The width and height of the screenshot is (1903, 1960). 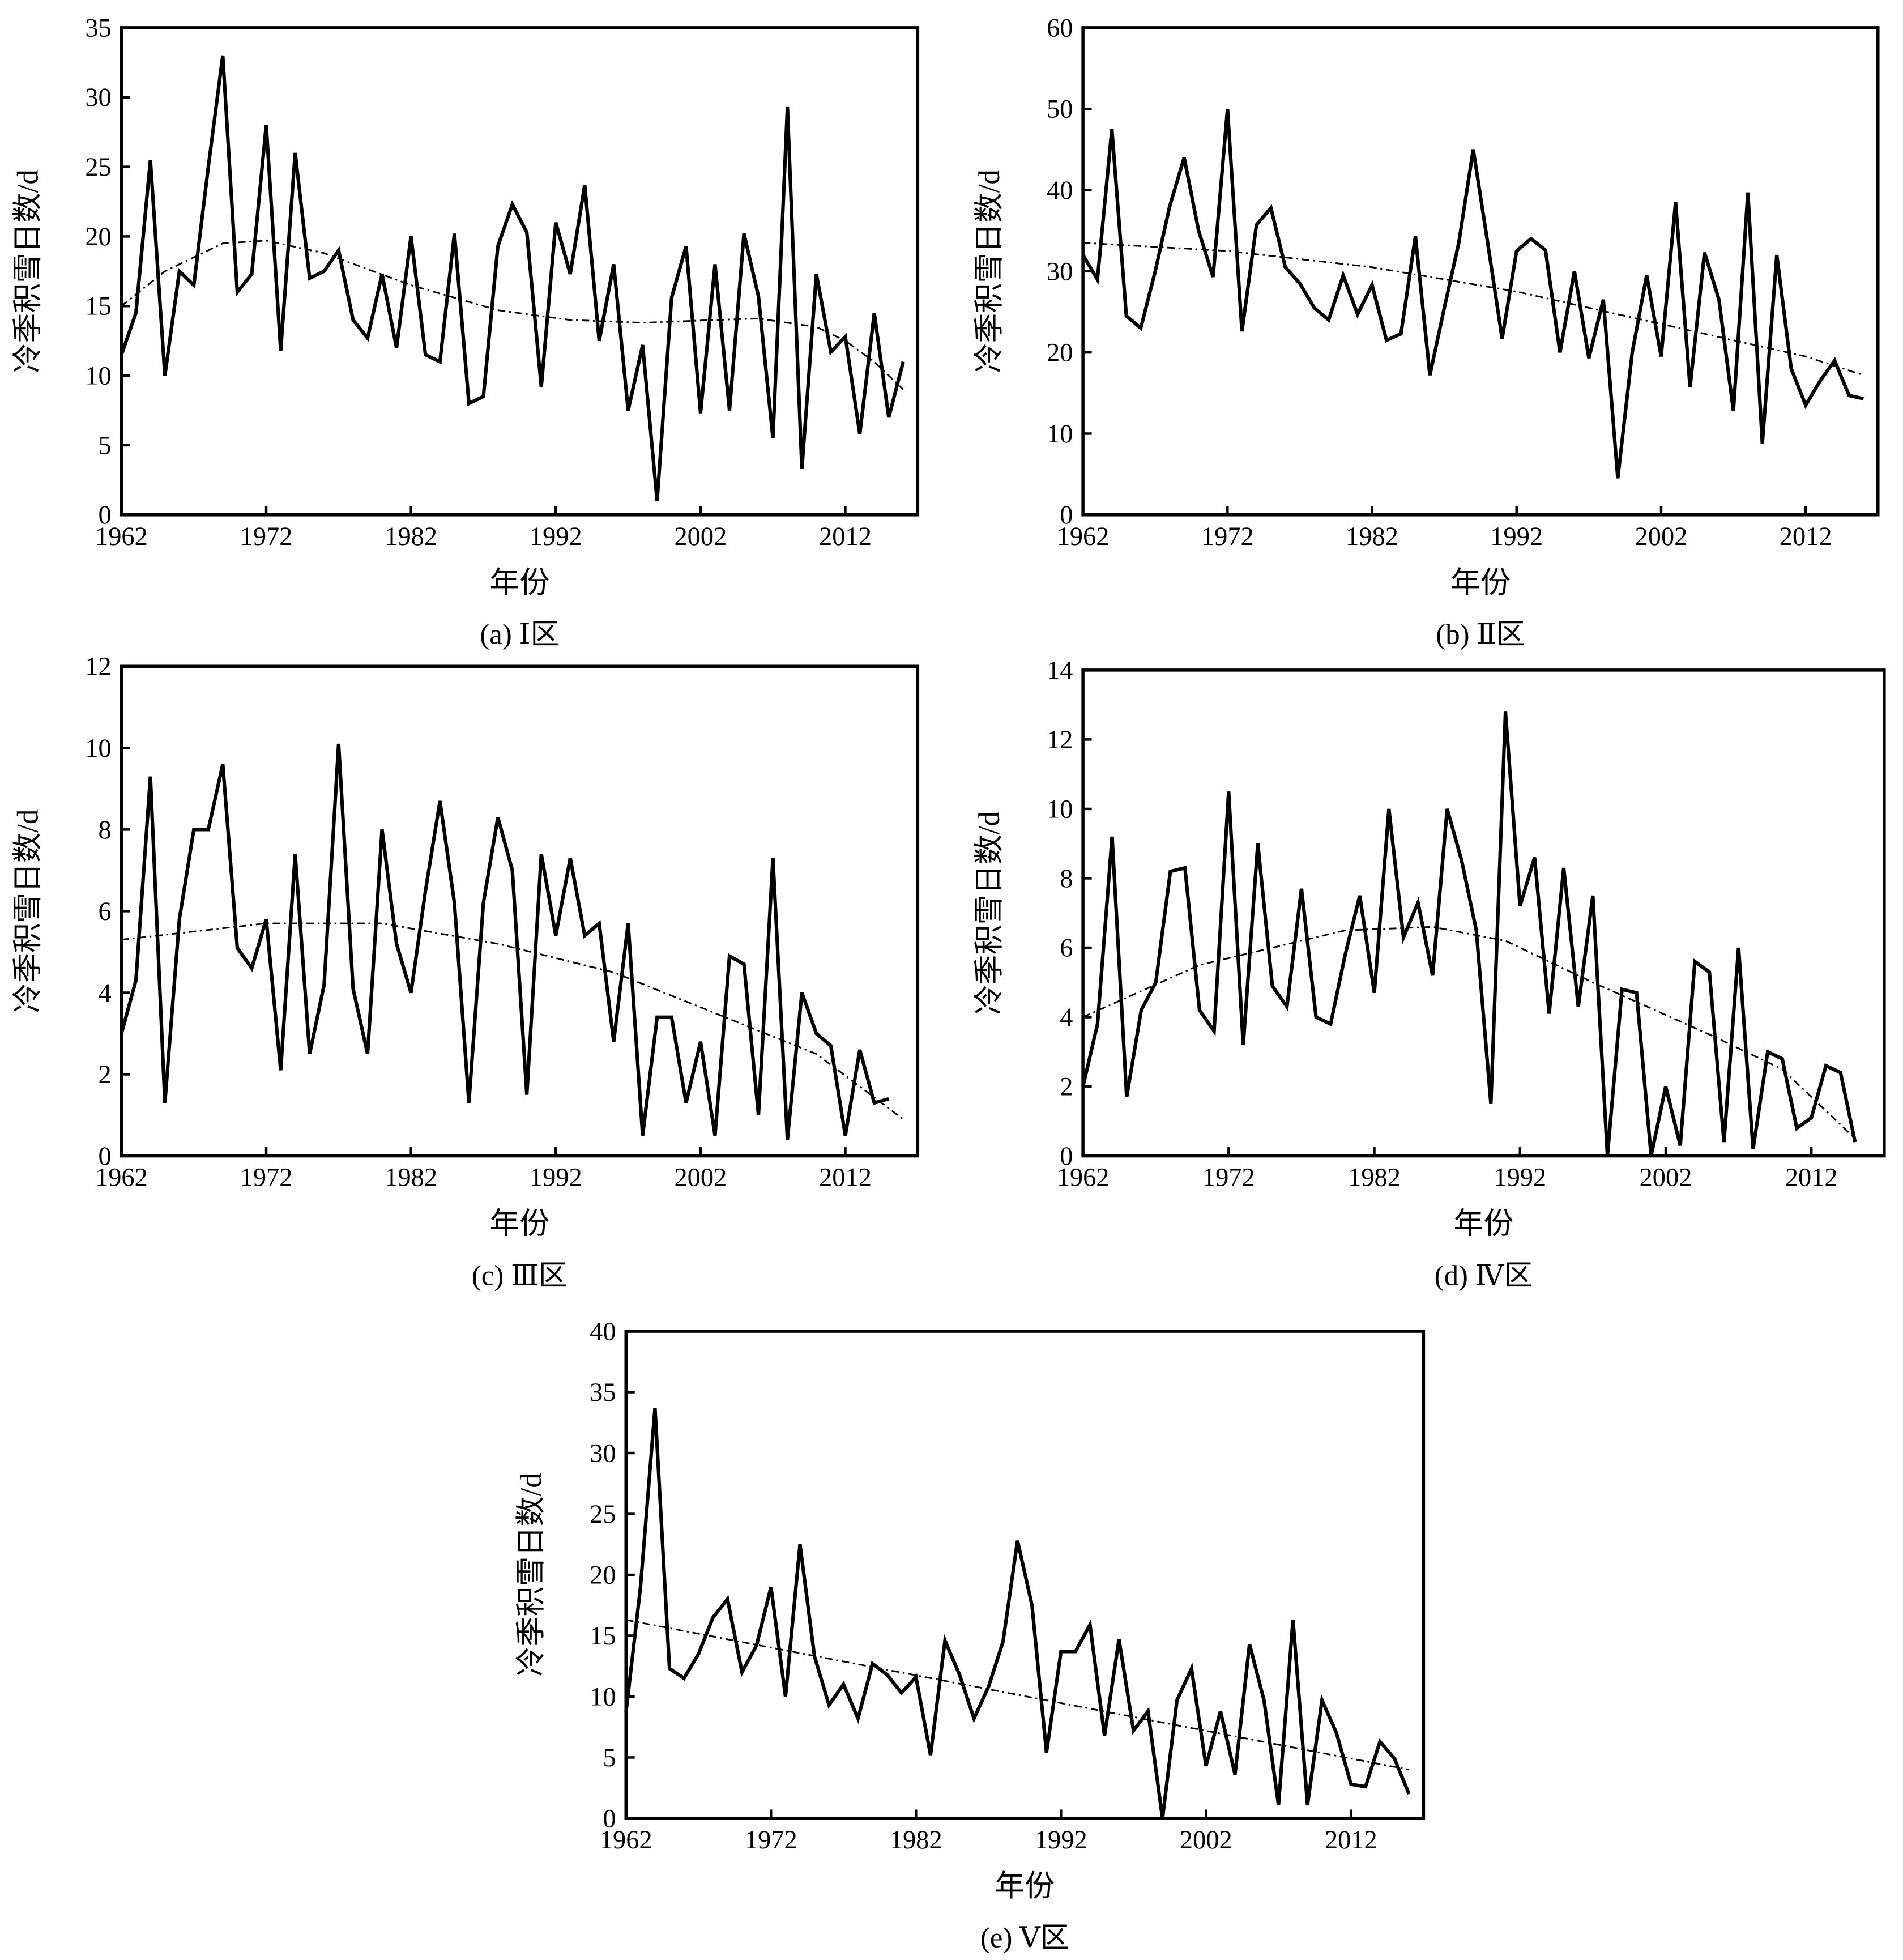 What do you see at coordinates (1060, 110) in the screenshot?
I see `y-tick-label: 50` at bounding box center [1060, 110].